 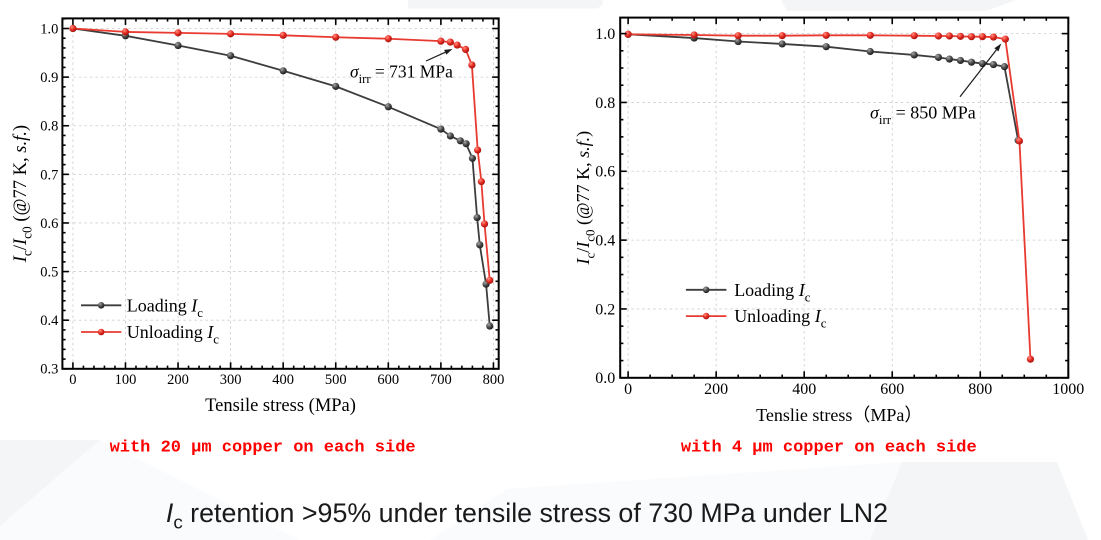 I want to click on decoration-bottom-right-wedge, so click(x=979, y=501).